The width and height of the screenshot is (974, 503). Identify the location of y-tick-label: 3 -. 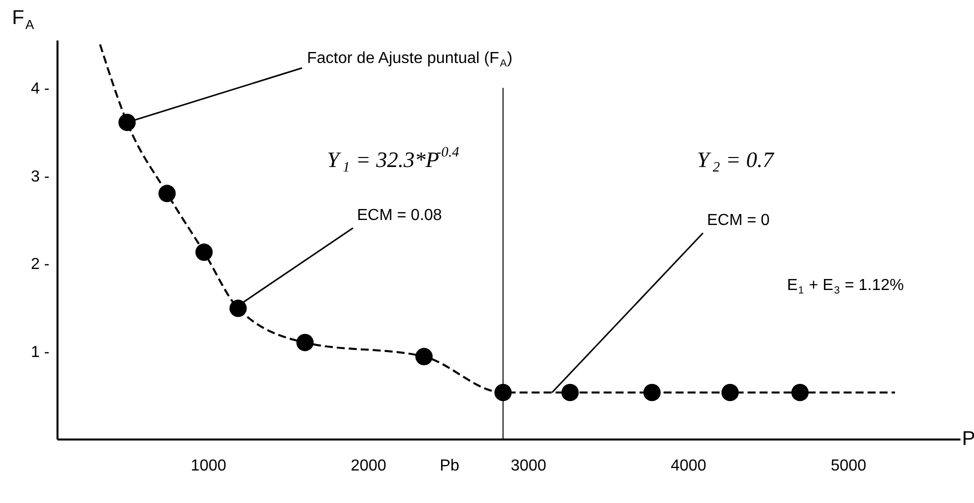
(40, 177).